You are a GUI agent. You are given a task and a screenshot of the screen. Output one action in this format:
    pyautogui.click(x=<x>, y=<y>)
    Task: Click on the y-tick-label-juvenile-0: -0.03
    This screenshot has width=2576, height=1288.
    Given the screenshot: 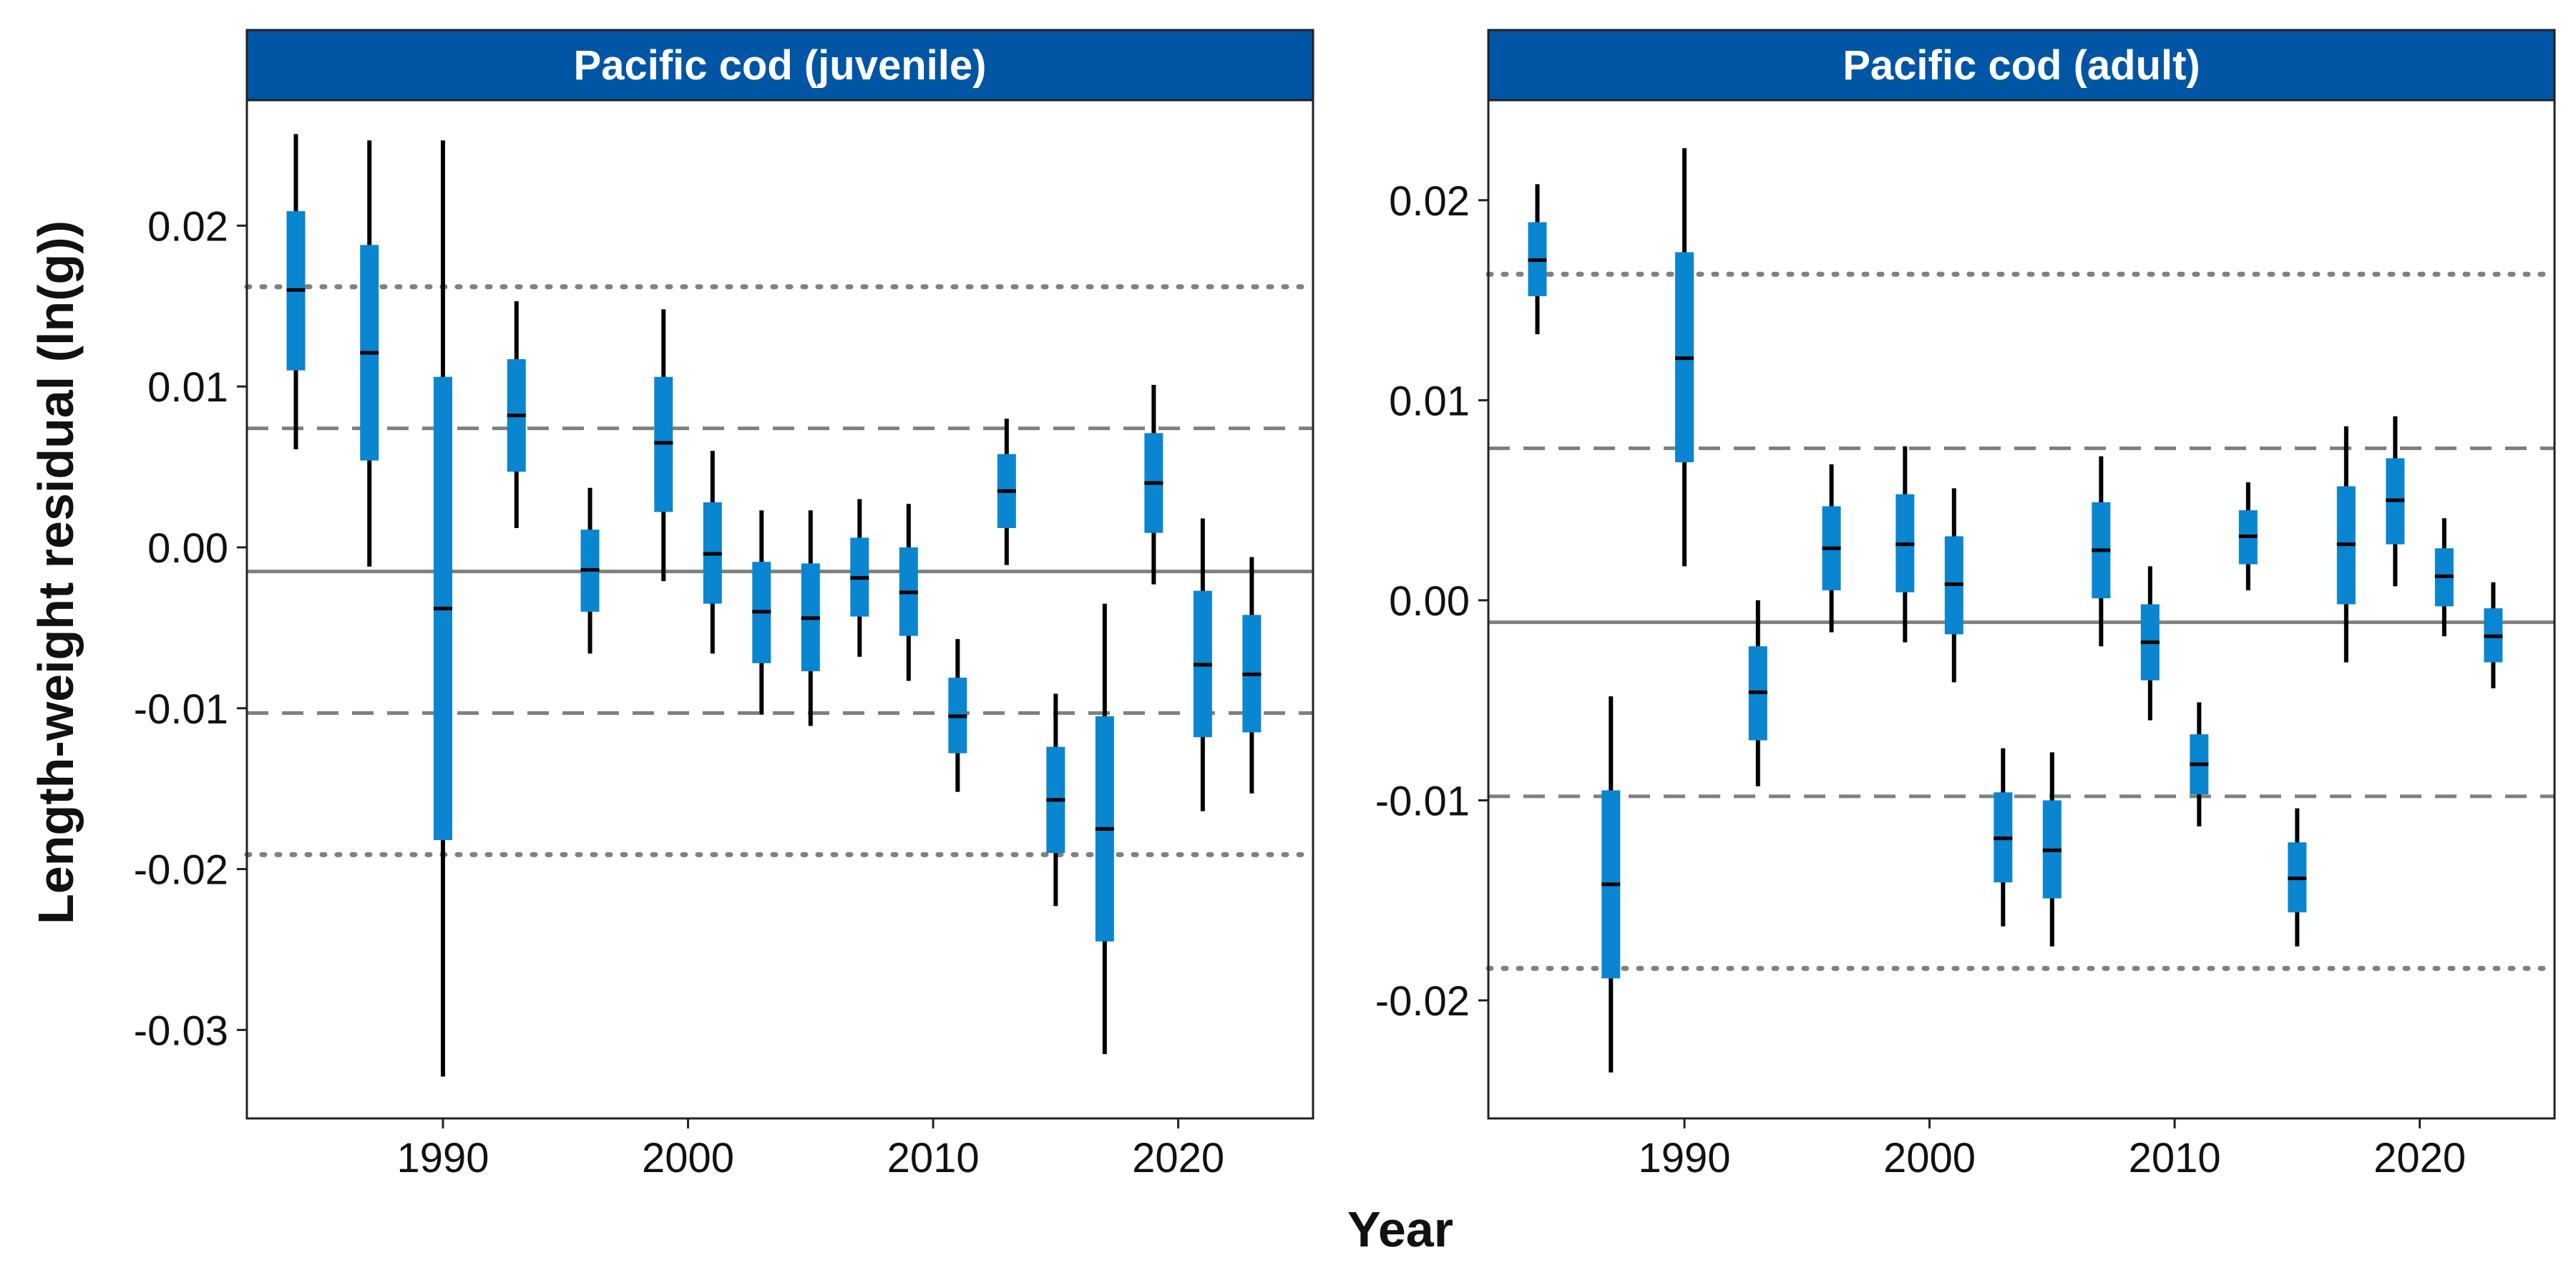 What is the action you would take?
    pyautogui.click(x=181, y=1031)
    